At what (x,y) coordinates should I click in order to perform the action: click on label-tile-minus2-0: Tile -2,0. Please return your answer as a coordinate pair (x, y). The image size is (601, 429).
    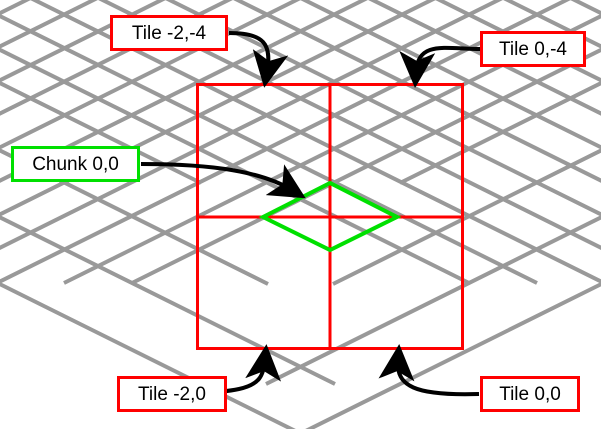
    Looking at the image, I should click on (172, 394).